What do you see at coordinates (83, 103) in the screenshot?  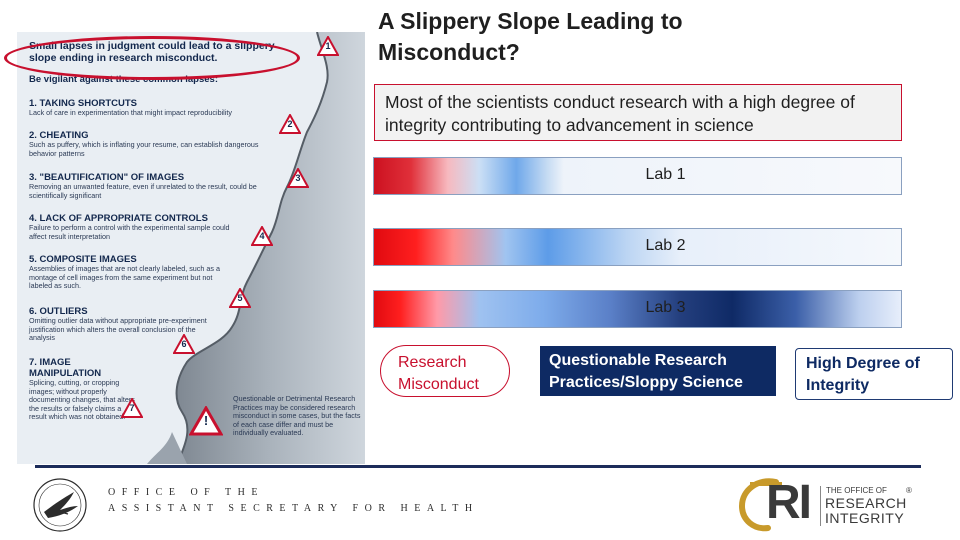 I see `lapse-title: 1. TAKING SHORTCUTS` at bounding box center [83, 103].